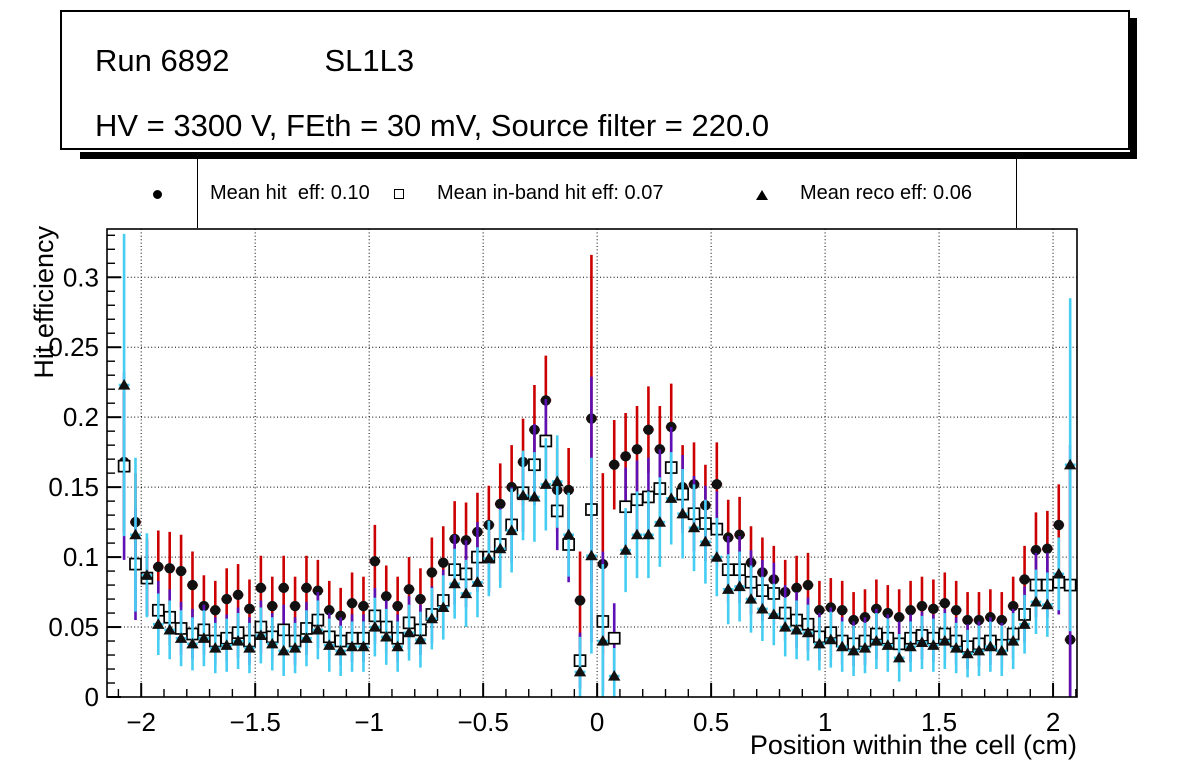 Image resolution: width=1196 pixels, height=772 pixels. I want to click on x-tick-label: −1, so click(369, 722).